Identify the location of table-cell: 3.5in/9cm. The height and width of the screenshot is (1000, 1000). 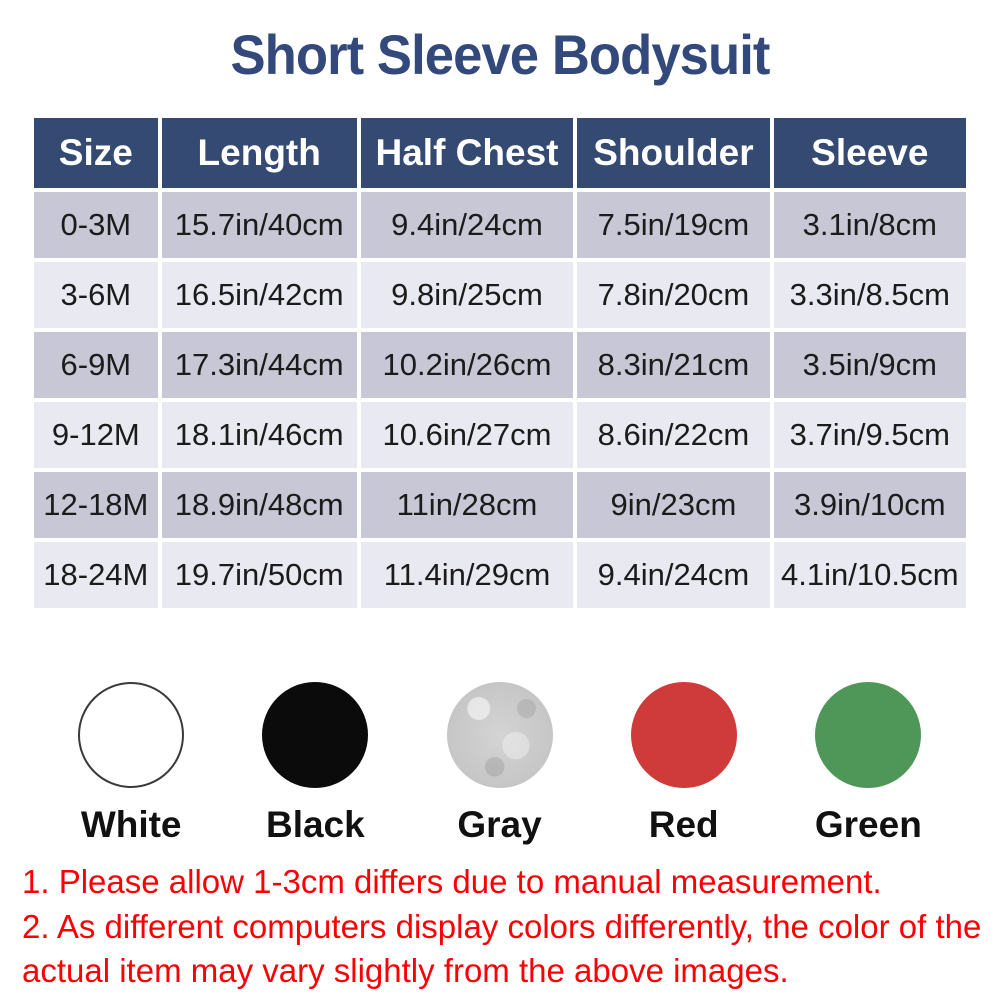
(869, 365).